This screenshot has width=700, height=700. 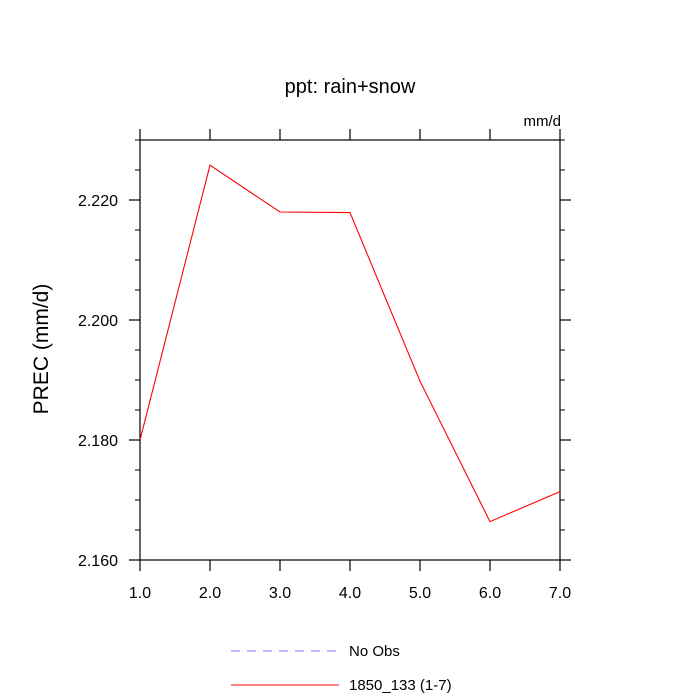 I want to click on x-tick-labels: 1.0 2.0 3.0 4.0 5.0 6.0 7.0, so click(x=350, y=593).